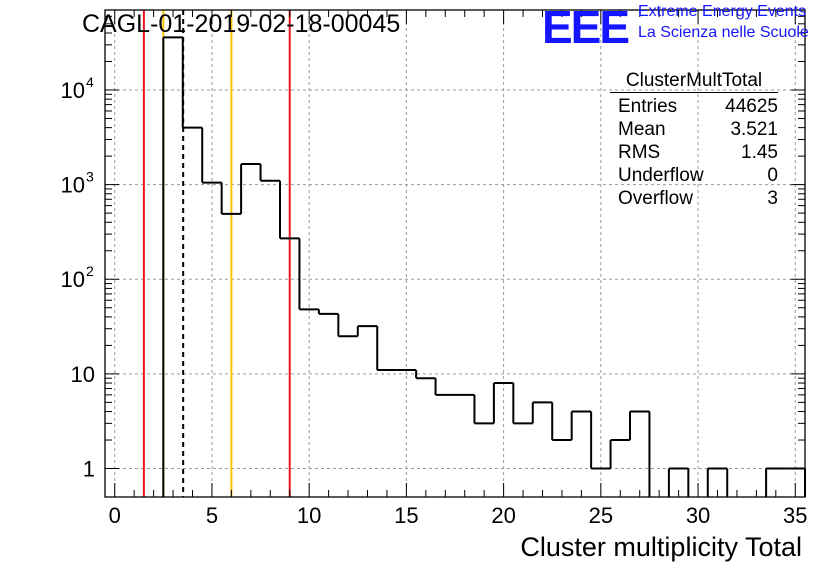 The width and height of the screenshot is (836, 572). I want to click on stats-label: RMS, so click(639, 152).